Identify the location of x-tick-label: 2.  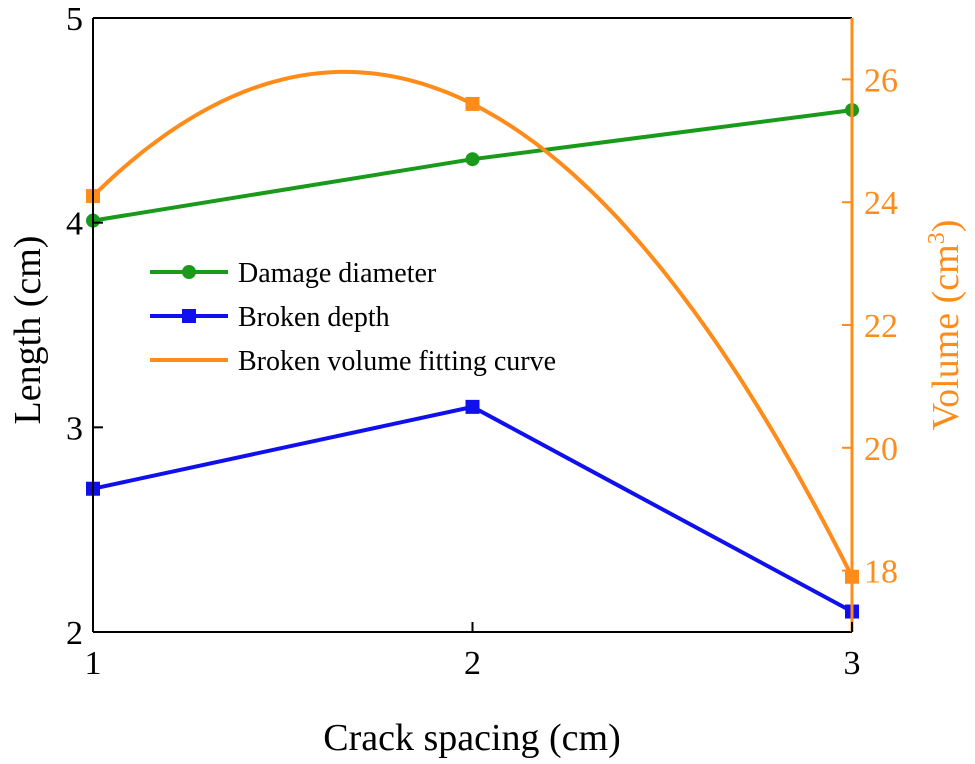
(472, 663).